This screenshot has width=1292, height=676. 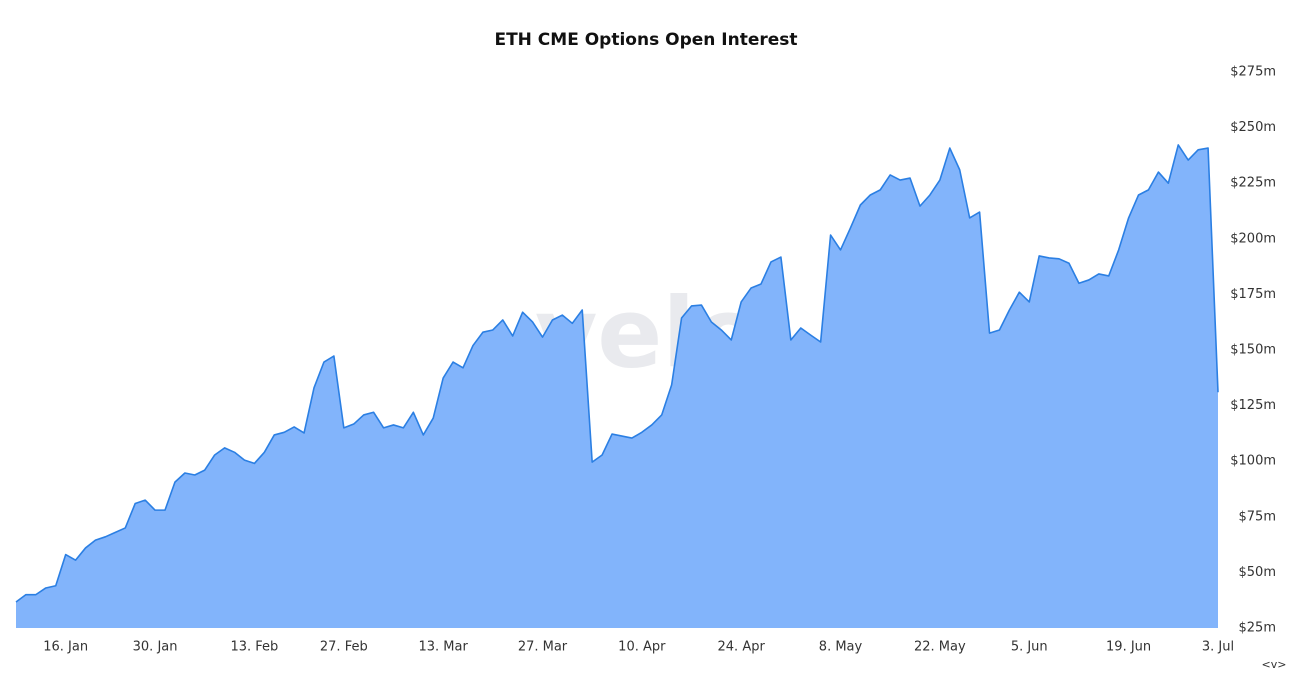 What do you see at coordinates (742, 647) in the screenshot?
I see `x-tick-label: 24. Apr` at bounding box center [742, 647].